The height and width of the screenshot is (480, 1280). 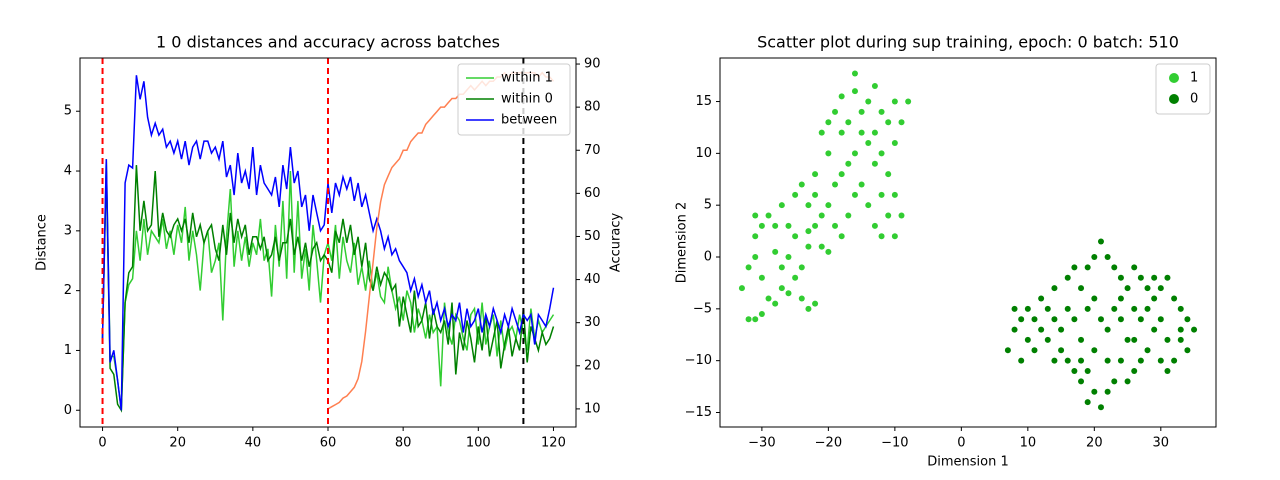 What do you see at coordinates (592, 322) in the screenshot?
I see `y2-tick-label: 30` at bounding box center [592, 322].